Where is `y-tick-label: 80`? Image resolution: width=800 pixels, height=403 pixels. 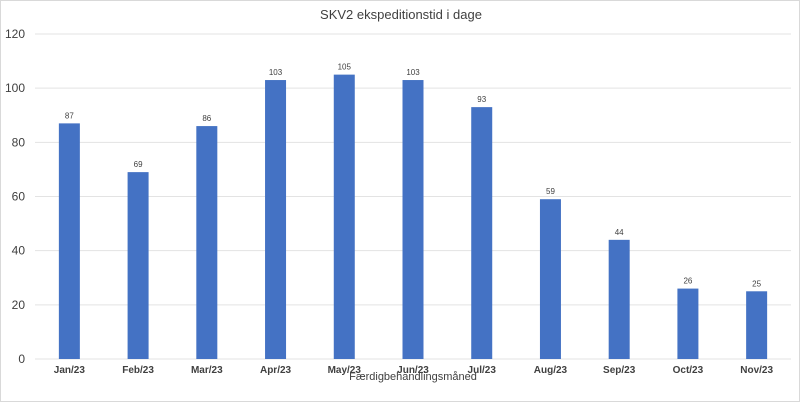
y-tick-label: 80 is located at coordinates (19, 142).